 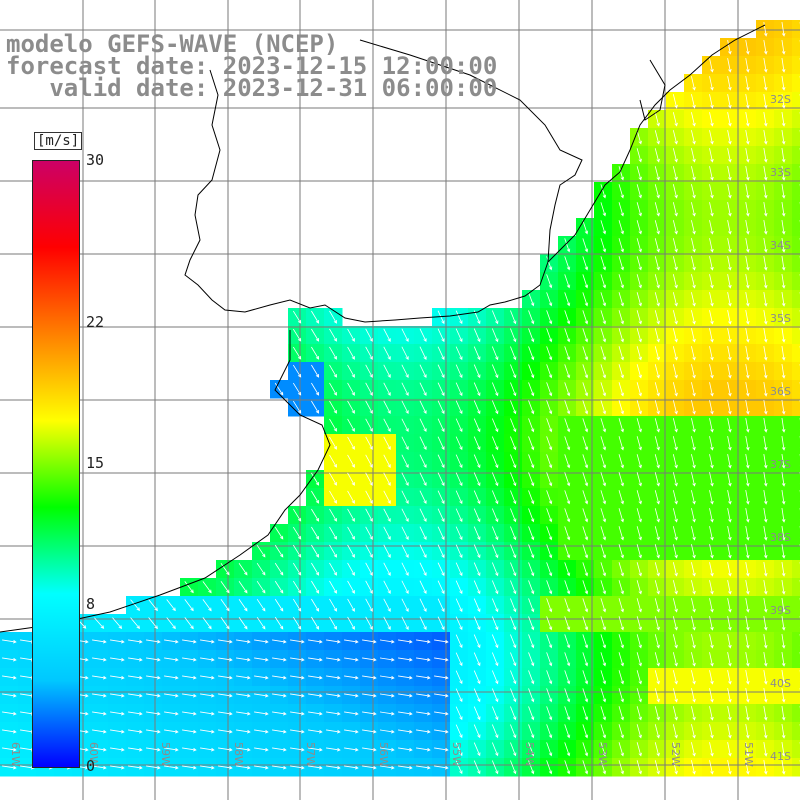 What do you see at coordinates (95, 321) in the screenshot?
I see `colorbar-tick-22: 22` at bounding box center [95, 321].